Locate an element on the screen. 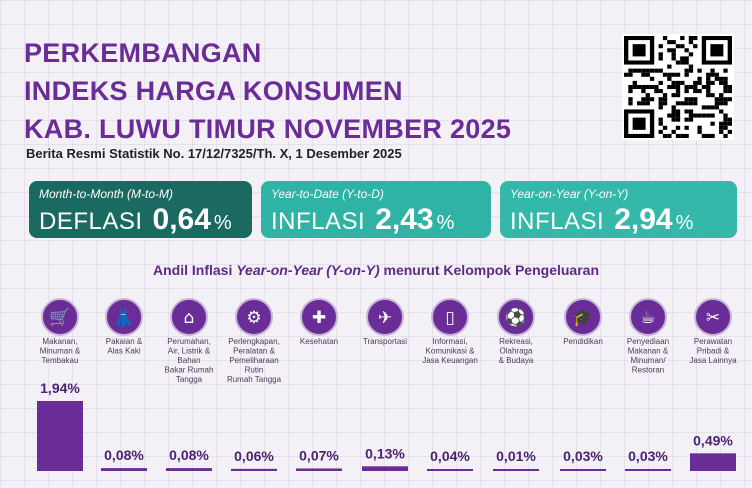  yoy-kind: INFLASI is located at coordinates (557, 221).